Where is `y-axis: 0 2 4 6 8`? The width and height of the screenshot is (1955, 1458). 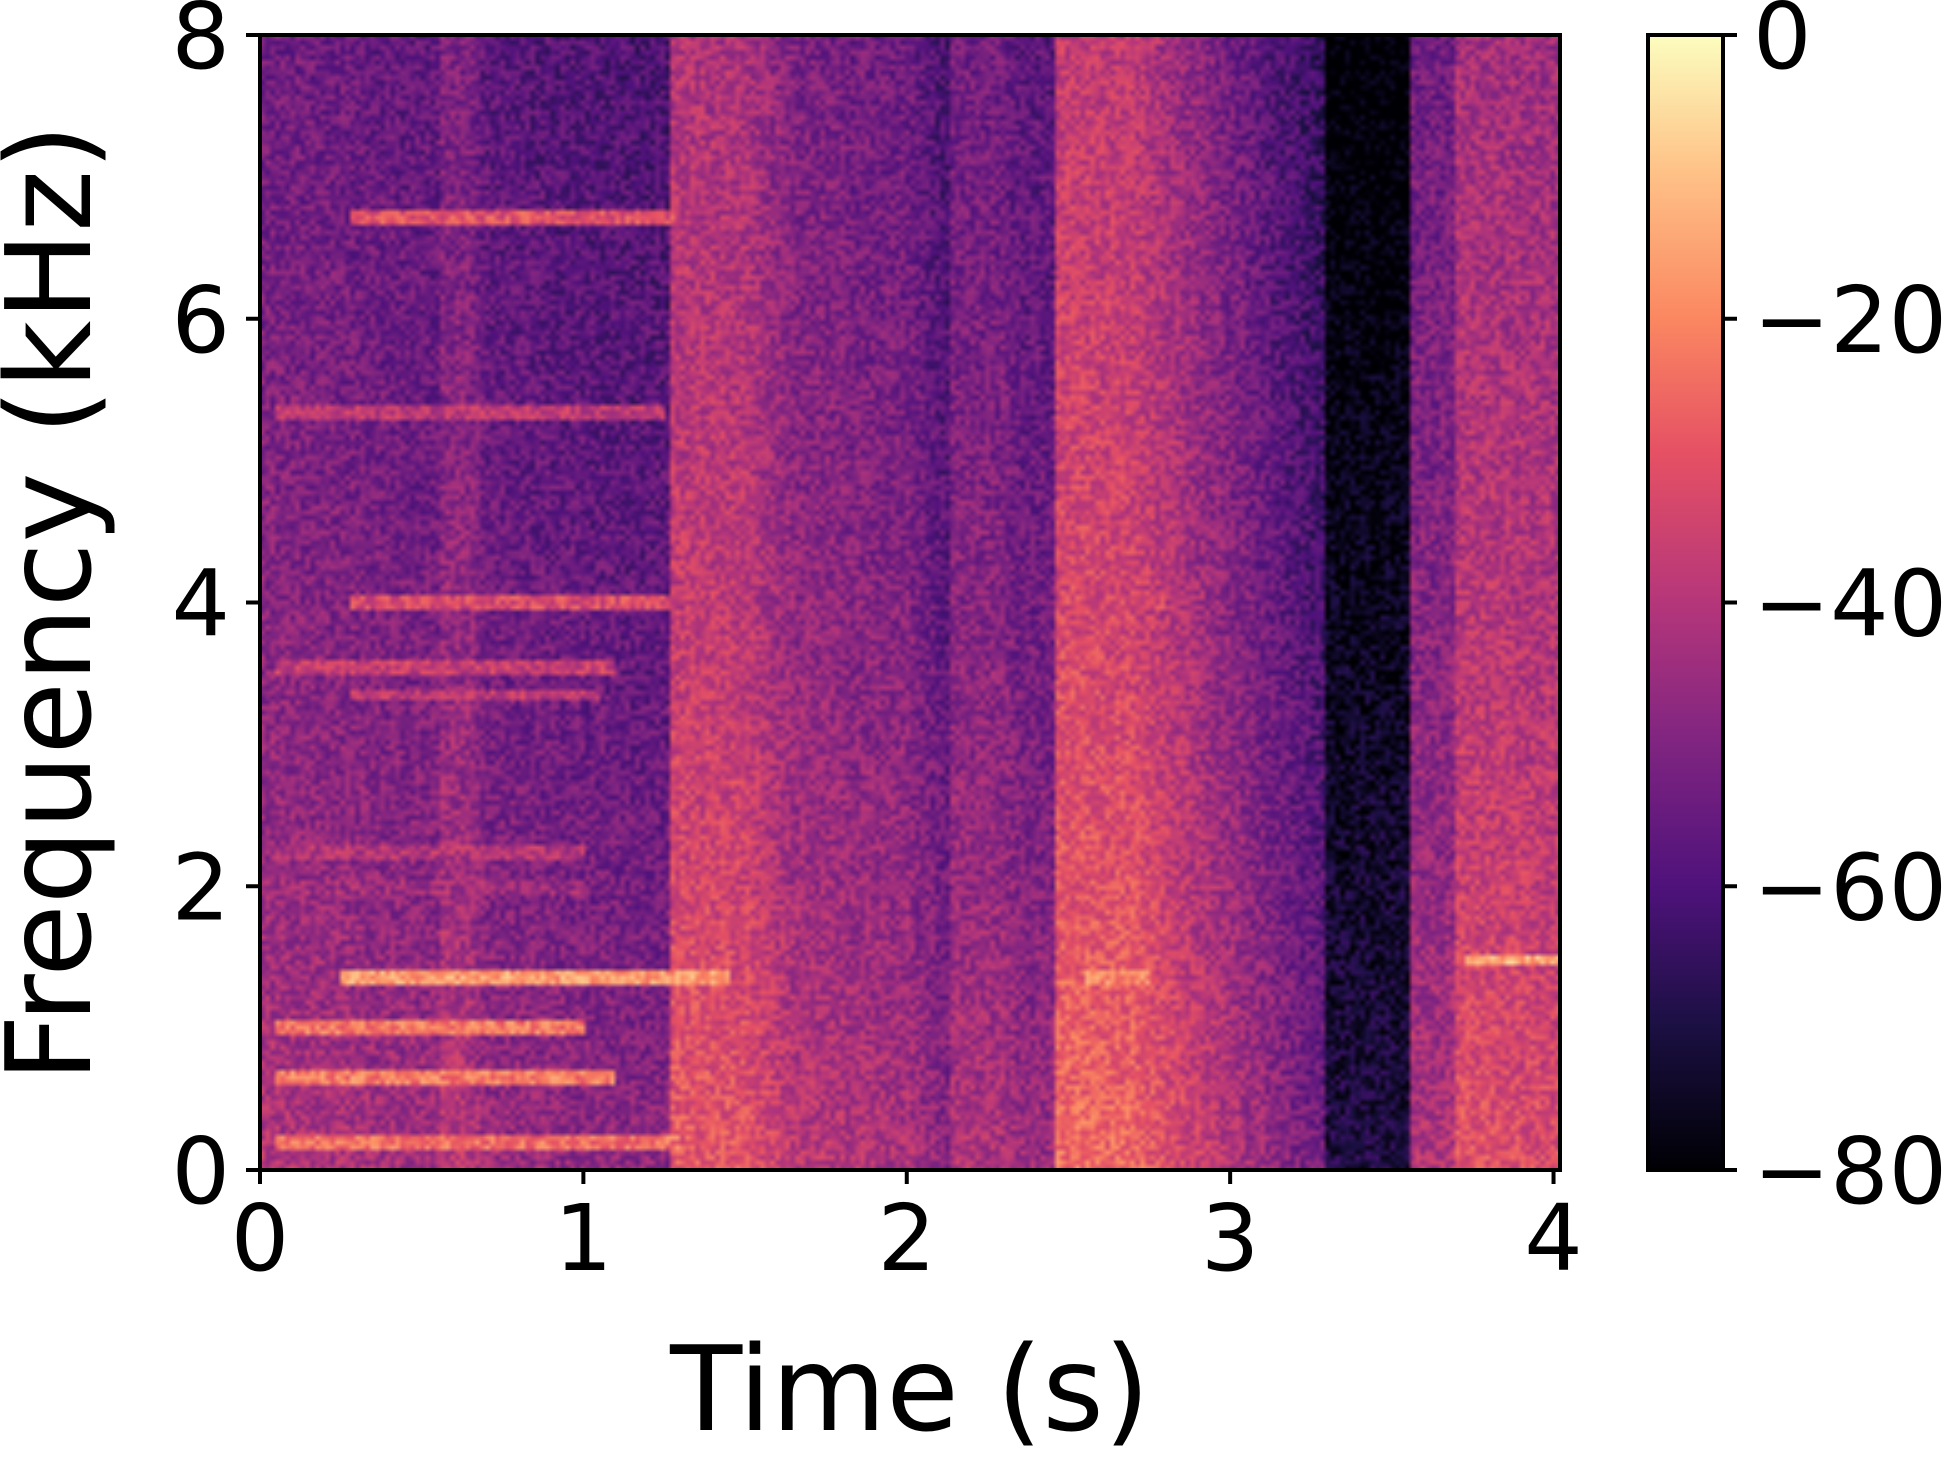
y-axis: 0 2 4 6 8 is located at coordinates (215, 612).